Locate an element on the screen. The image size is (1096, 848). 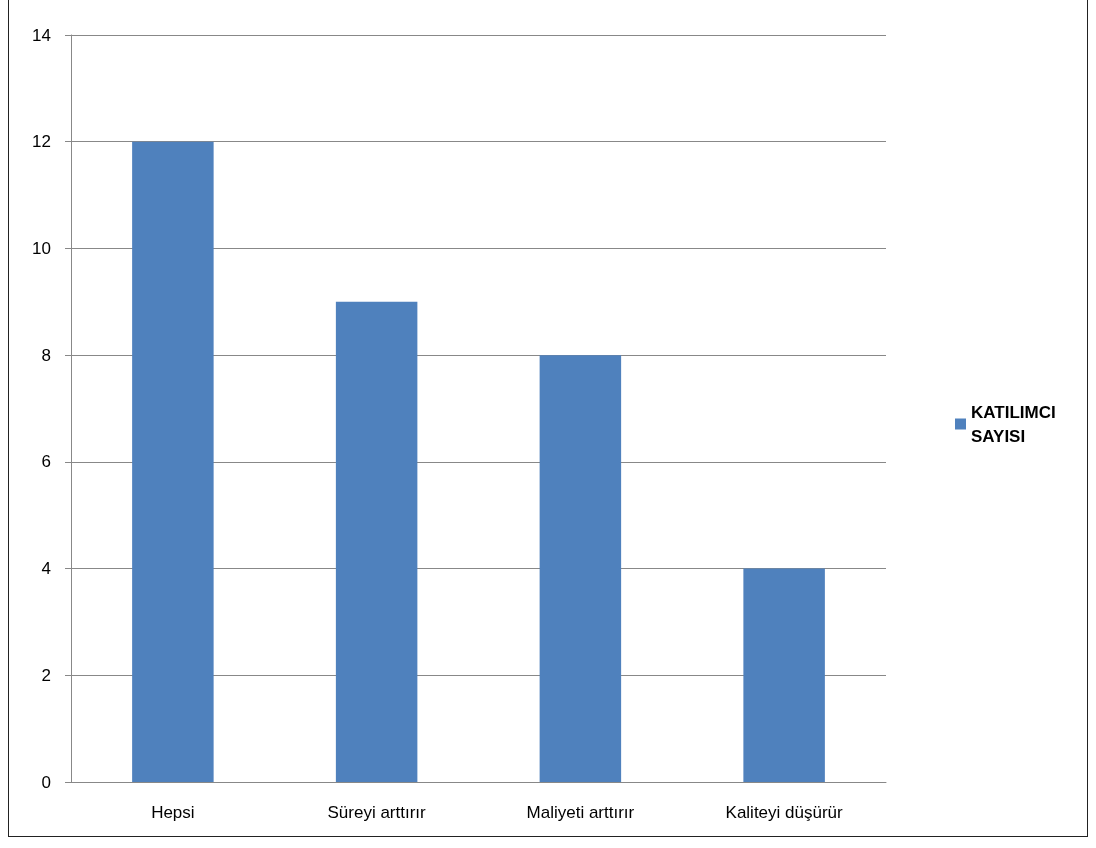
y-tick-label: 10 is located at coordinates (41, 248).